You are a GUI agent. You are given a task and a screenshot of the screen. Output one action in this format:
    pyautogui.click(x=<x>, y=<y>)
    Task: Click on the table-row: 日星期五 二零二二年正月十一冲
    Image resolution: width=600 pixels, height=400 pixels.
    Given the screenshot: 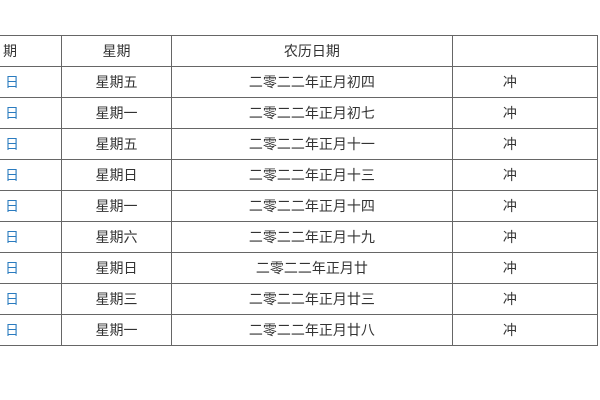 What is the action you would take?
    pyautogui.click(x=299, y=144)
    